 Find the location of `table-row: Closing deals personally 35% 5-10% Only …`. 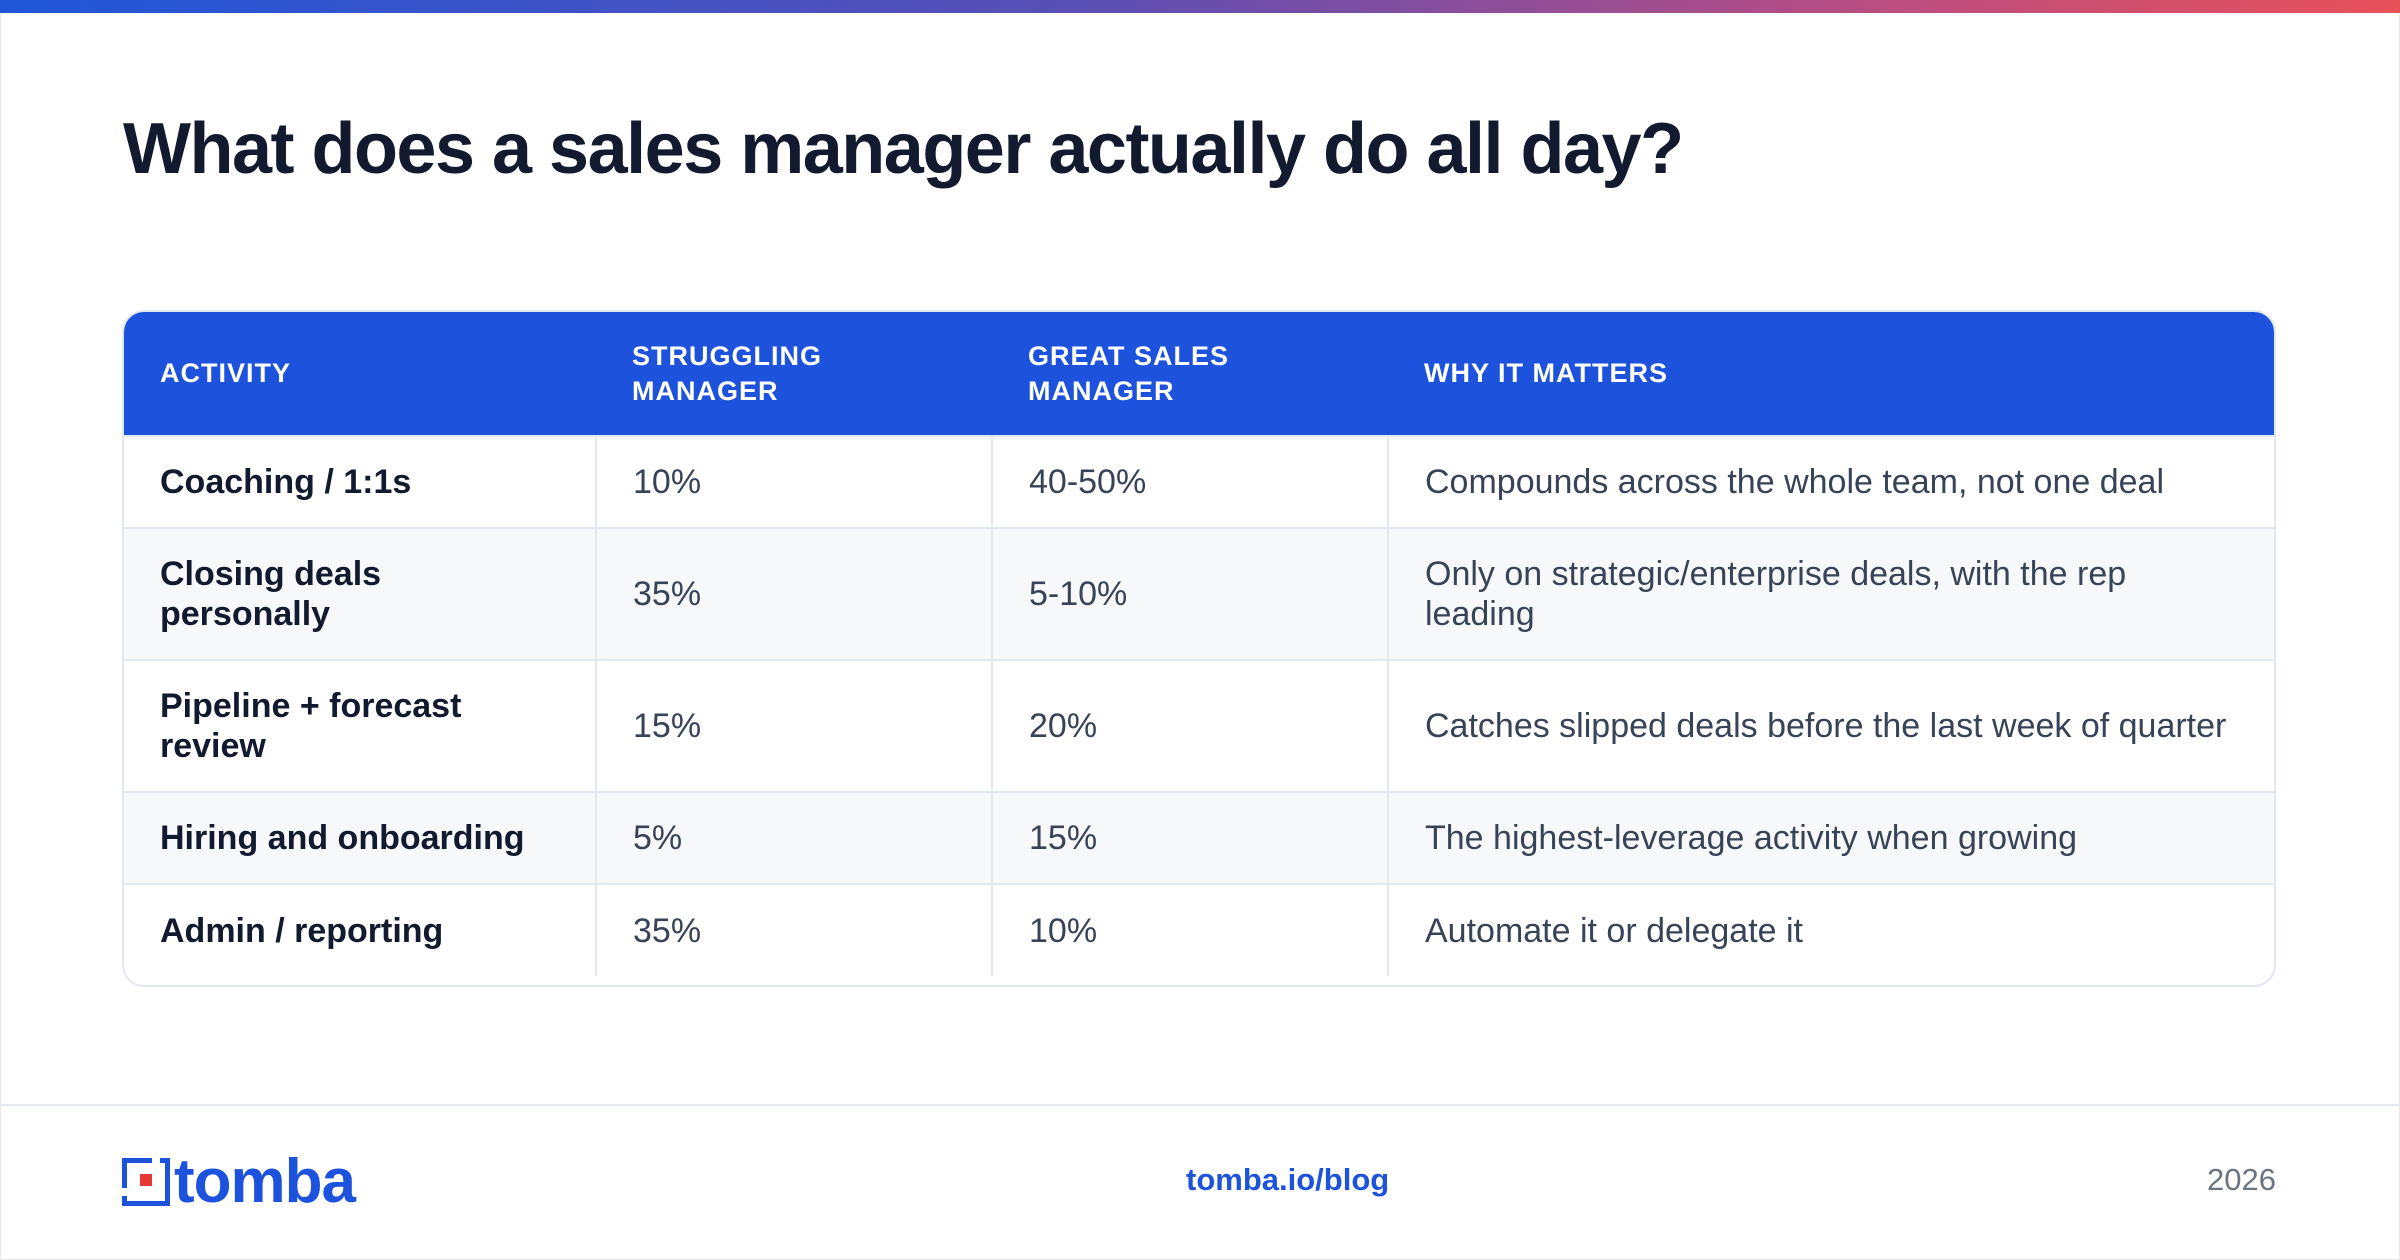

table-row: Closing deals personally 35% 5-10% Only … is located at coordinates (1199, 594).